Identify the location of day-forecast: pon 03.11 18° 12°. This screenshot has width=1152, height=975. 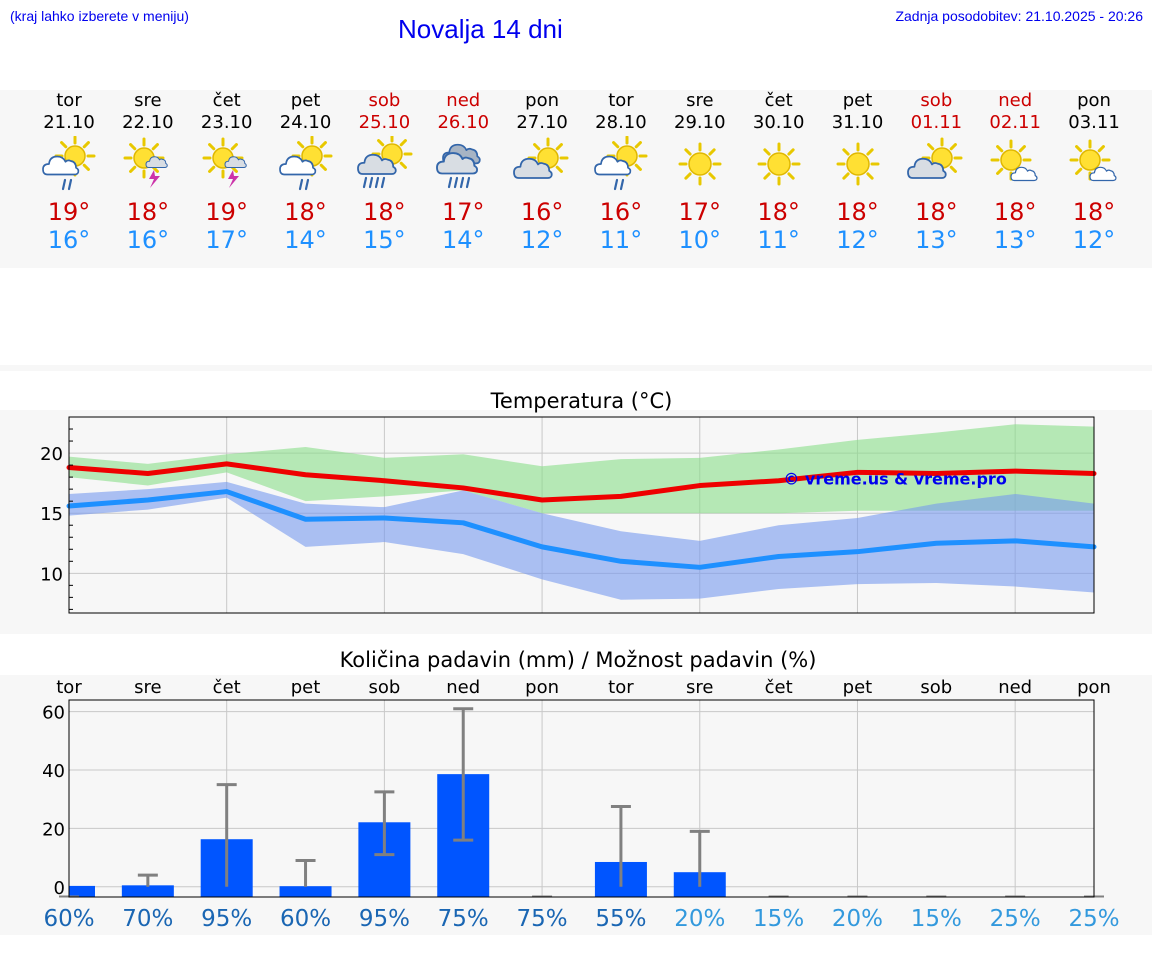
(1094, 172).